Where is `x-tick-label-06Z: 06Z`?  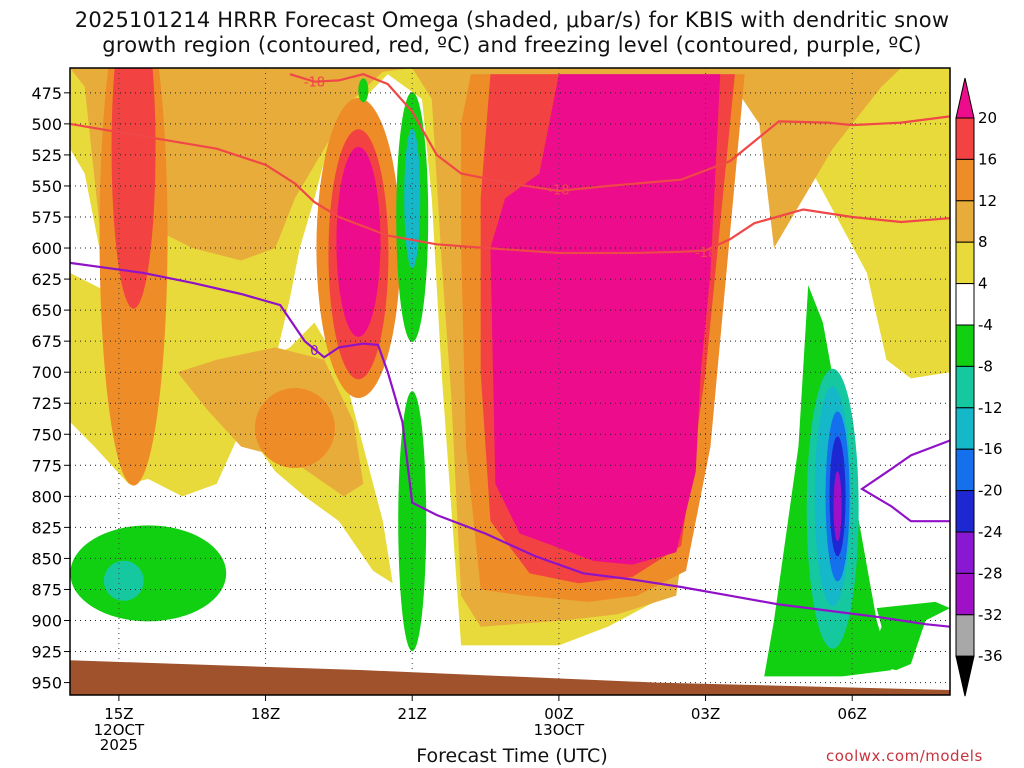 x-tick-label-06Z: 06Z is located at coordinates (852, 714).